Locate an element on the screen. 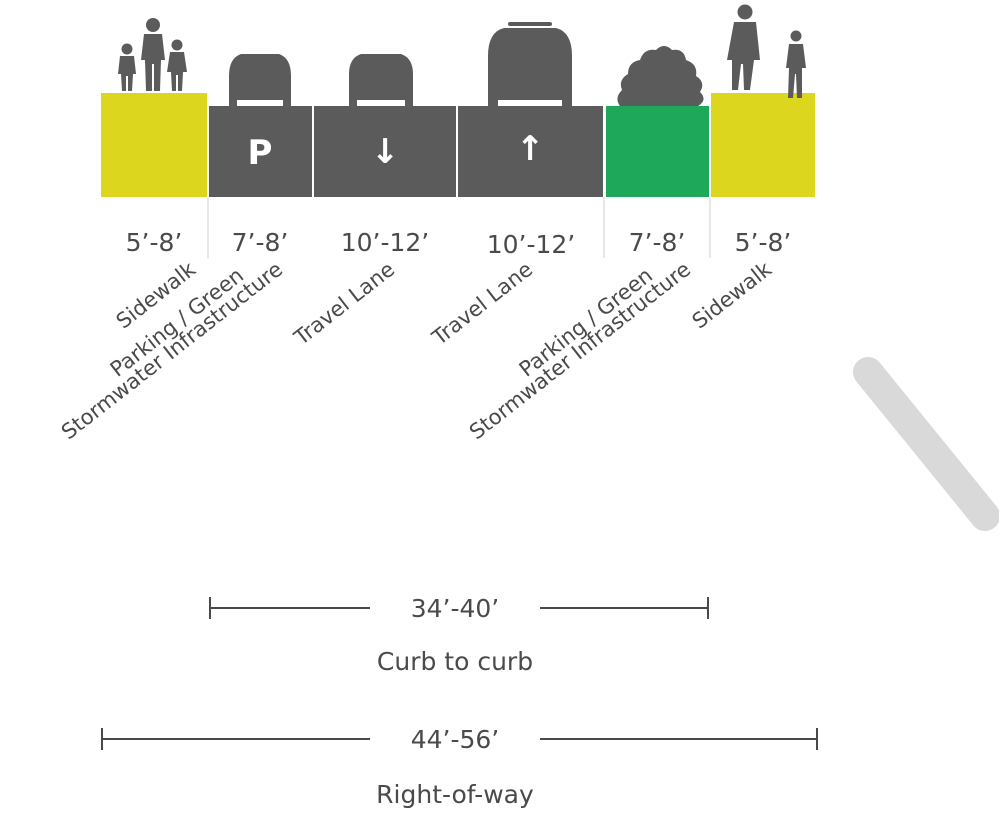 The image size is (999, 822). watermark-stroke is located at coordinates (926, 444).